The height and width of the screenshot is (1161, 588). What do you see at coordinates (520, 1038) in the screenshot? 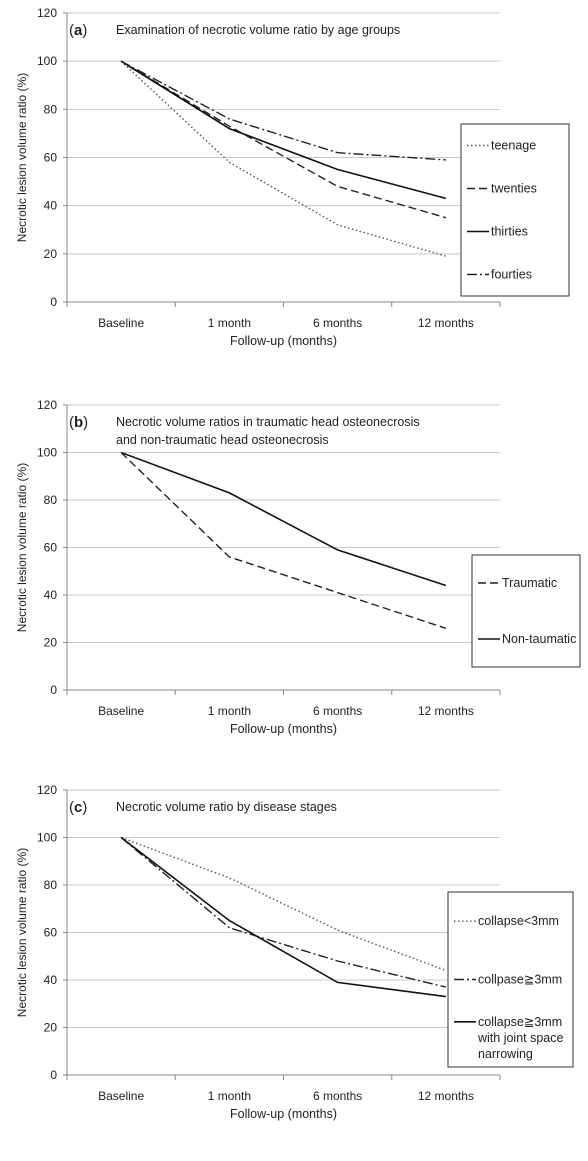
I see `legend-label: with joint space` at bounding box center [520, 1038].